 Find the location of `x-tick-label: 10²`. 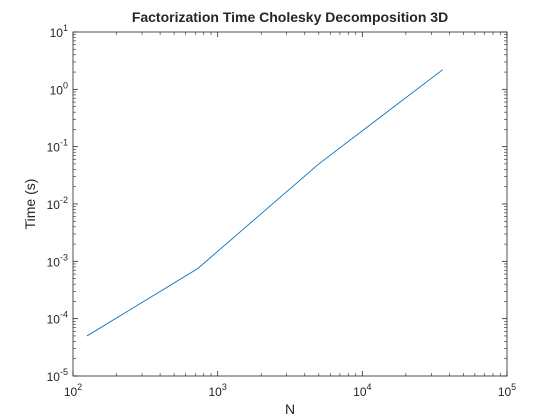

x-tick-label: 10² is located at coordinates (73, 390).